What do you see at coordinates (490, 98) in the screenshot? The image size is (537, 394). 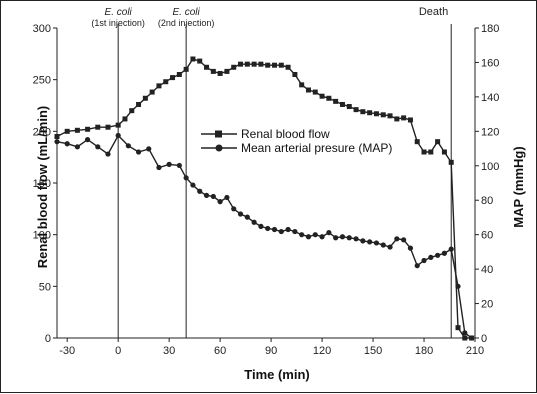 I see `y-right-tick-label: 140` at bounding box center [490, 98].